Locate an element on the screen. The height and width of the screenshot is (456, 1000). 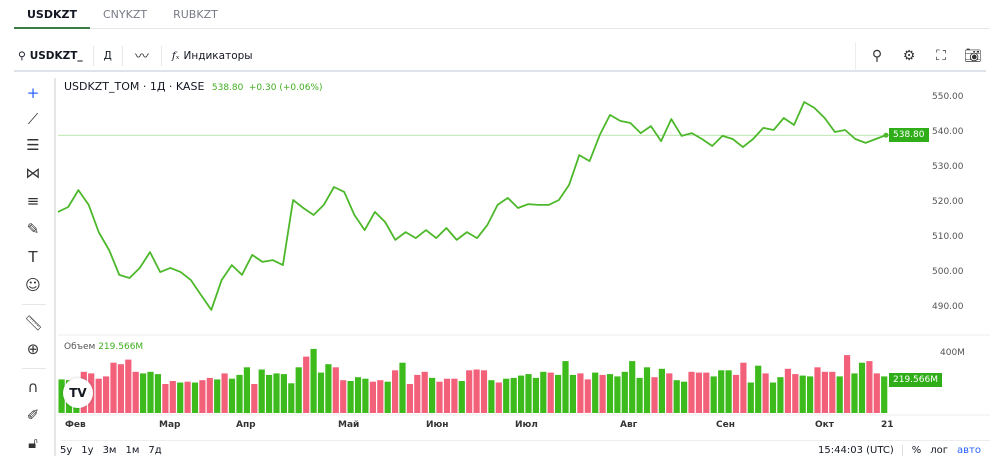
chart-toolbar: ⚲ USDKZT_ Д 〰 fₓ Индикаторы ⚲ ⚙ ⛶ 📷︎ is located at coordinates (500, 57).